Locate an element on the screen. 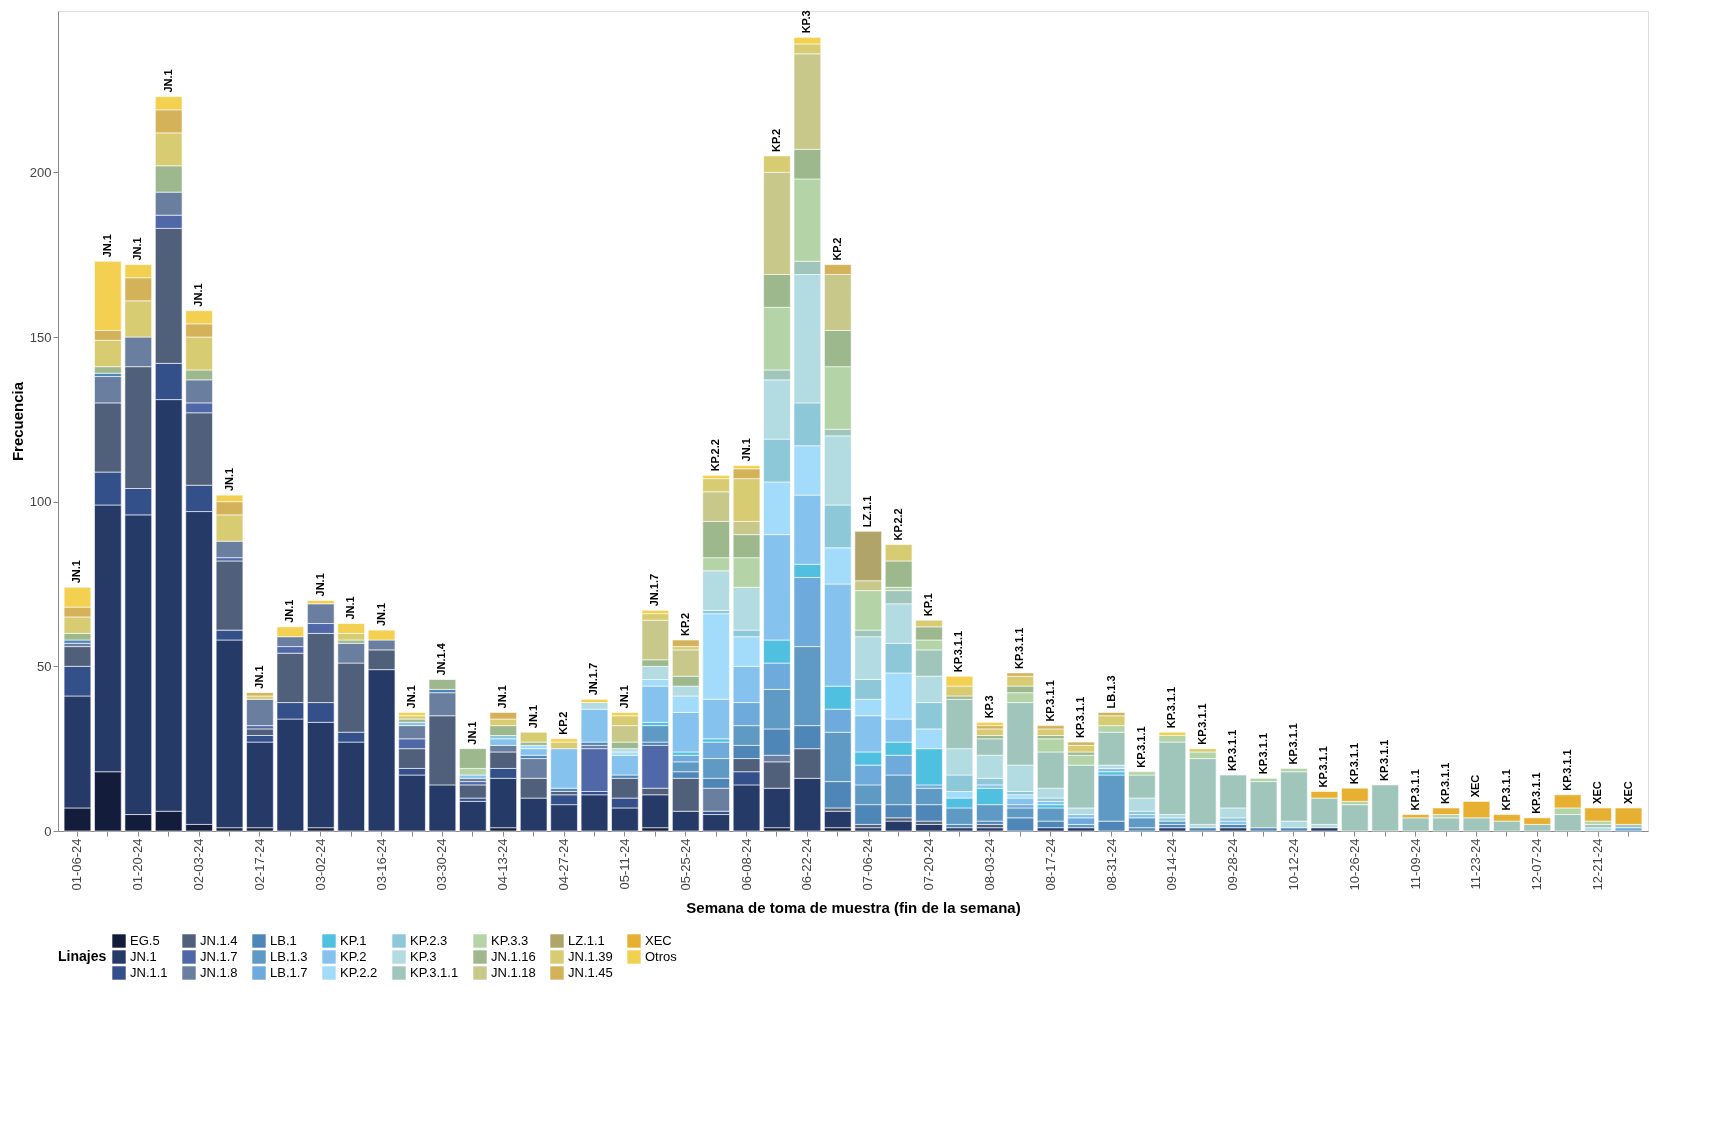 This screenshot has height=1143, width=1728. legend-label: LB.1 is located at coordinates (283, 940).